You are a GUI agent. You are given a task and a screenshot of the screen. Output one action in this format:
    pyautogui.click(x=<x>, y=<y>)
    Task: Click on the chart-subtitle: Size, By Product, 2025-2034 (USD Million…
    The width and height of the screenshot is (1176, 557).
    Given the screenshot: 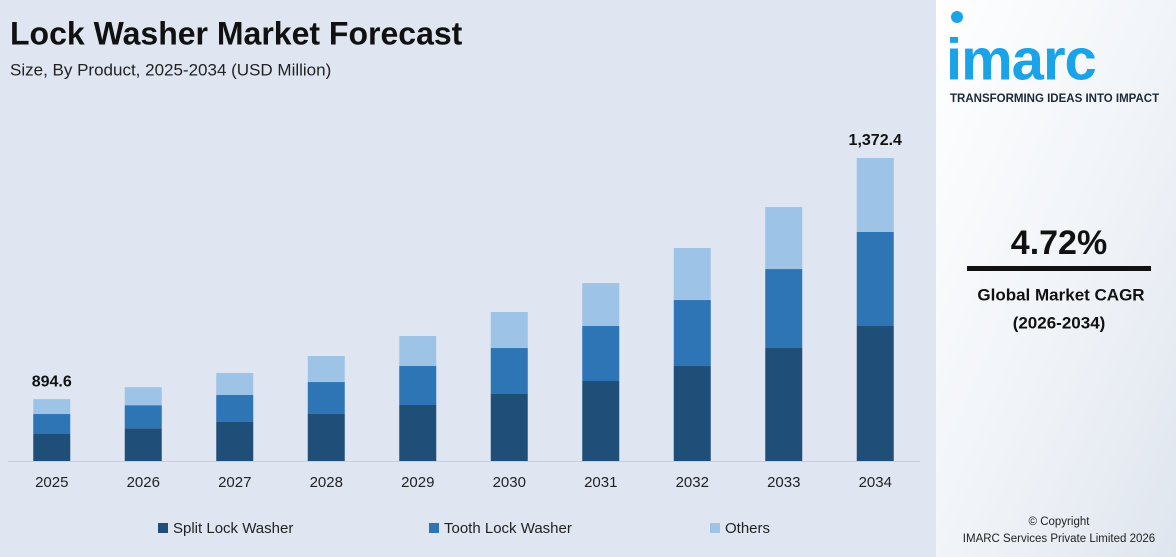 What is the action you would take?
    pyautogui.click(x=170, y=69)
    